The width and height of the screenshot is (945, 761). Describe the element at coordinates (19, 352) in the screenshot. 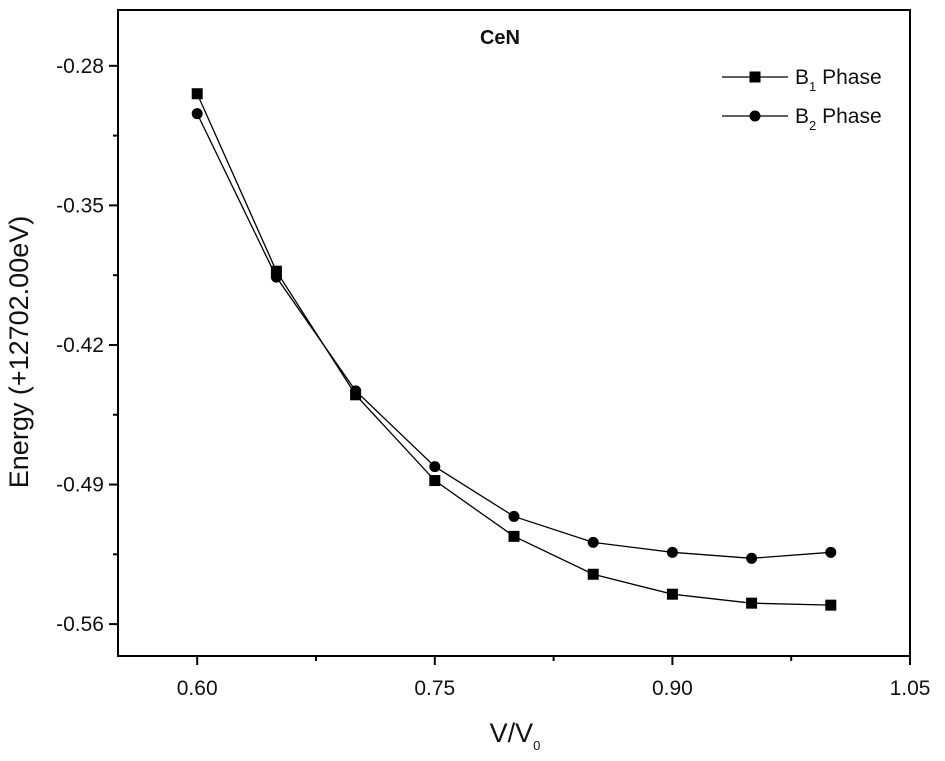

I see `y-axis-title: Energy (+12702.00eV)` at that location.